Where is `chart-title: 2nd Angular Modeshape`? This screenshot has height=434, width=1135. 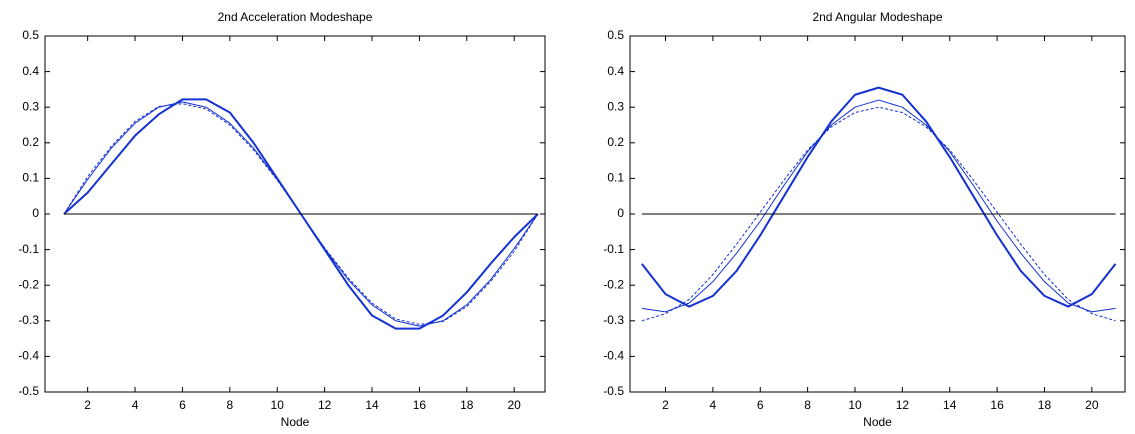
chart-title: 2nd Angular Modeshape is located at coordinates (877, 17).